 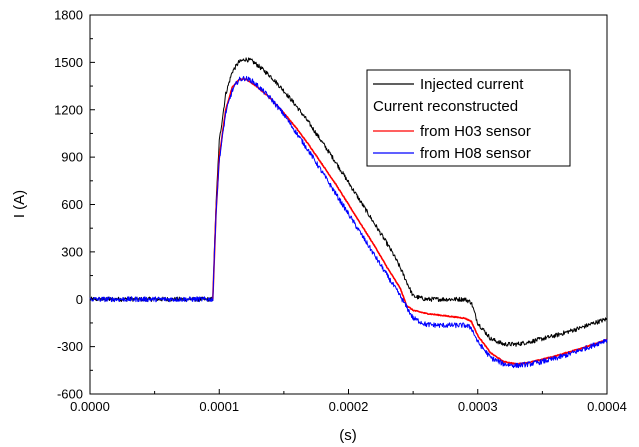 I want to click on y-tick-label: 1200, so click(x=68, y=109).